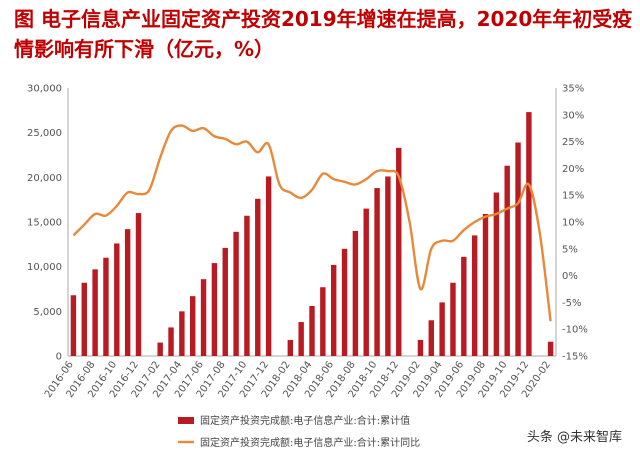 This screenshot has height=459, width=640. I want to click on y-left-tick-label: 0, so click(59, 357).